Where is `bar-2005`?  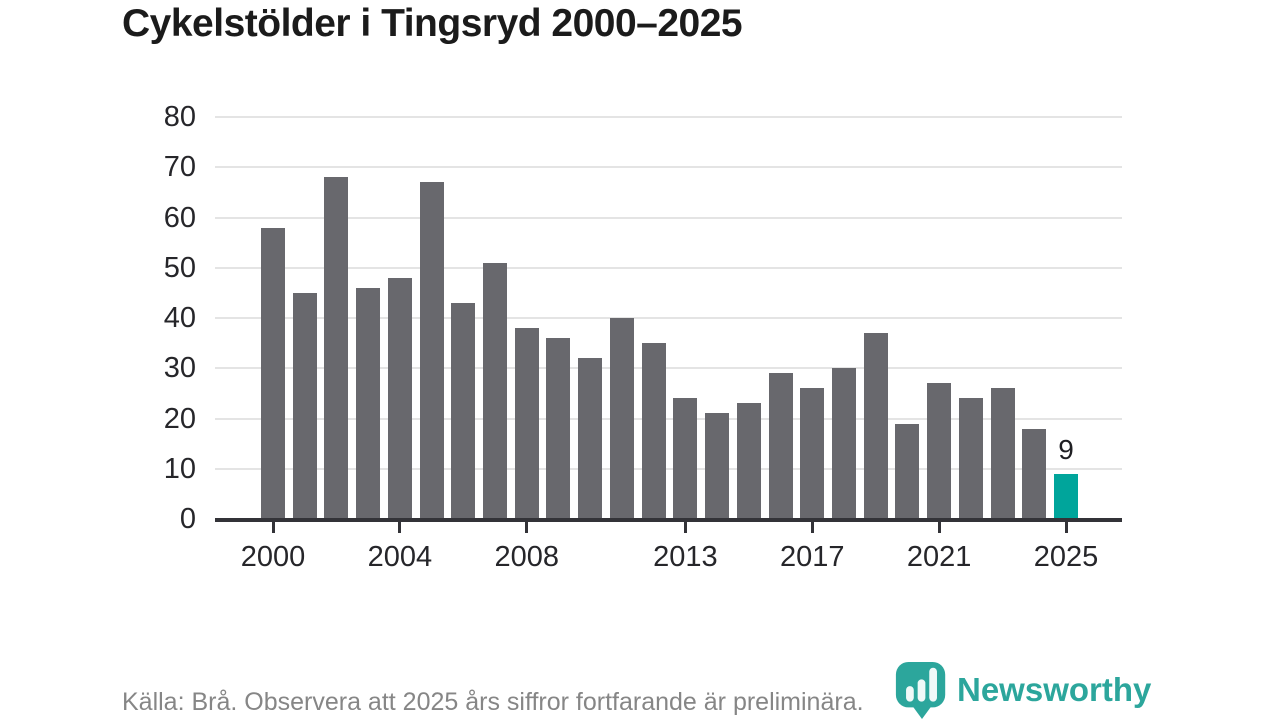 bar-2005 is located at coordinates (431, 350).